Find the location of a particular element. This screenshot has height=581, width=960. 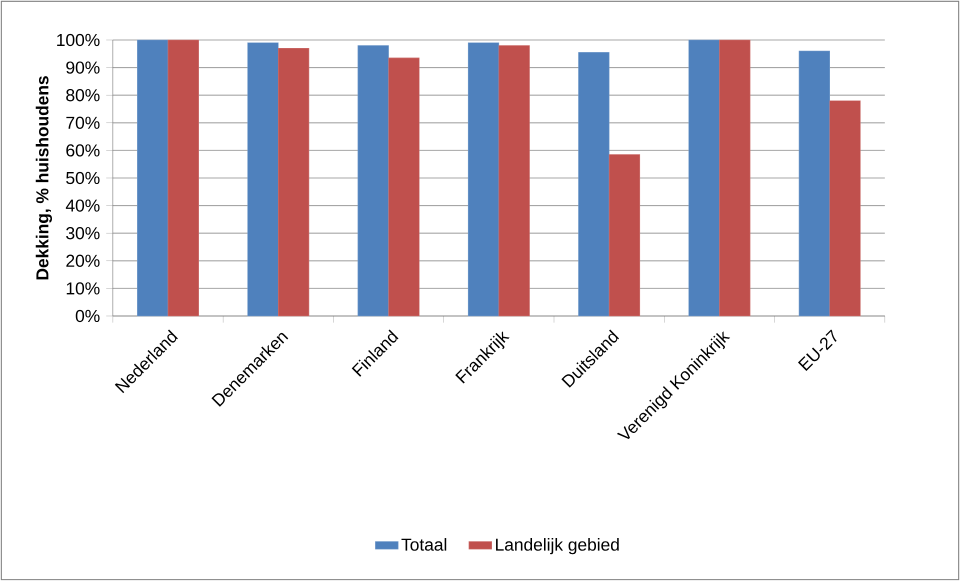

y-tick-label: 60% is located at coordinates (83, 150).